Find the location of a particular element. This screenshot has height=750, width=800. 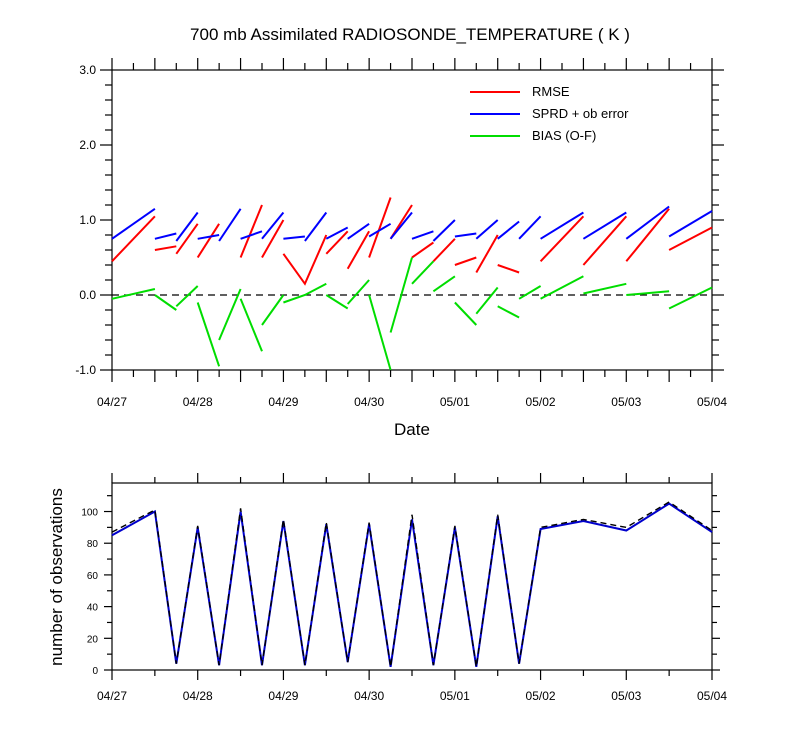

top-x-tick-label: 04/30 is located at coordinates (369, 402).